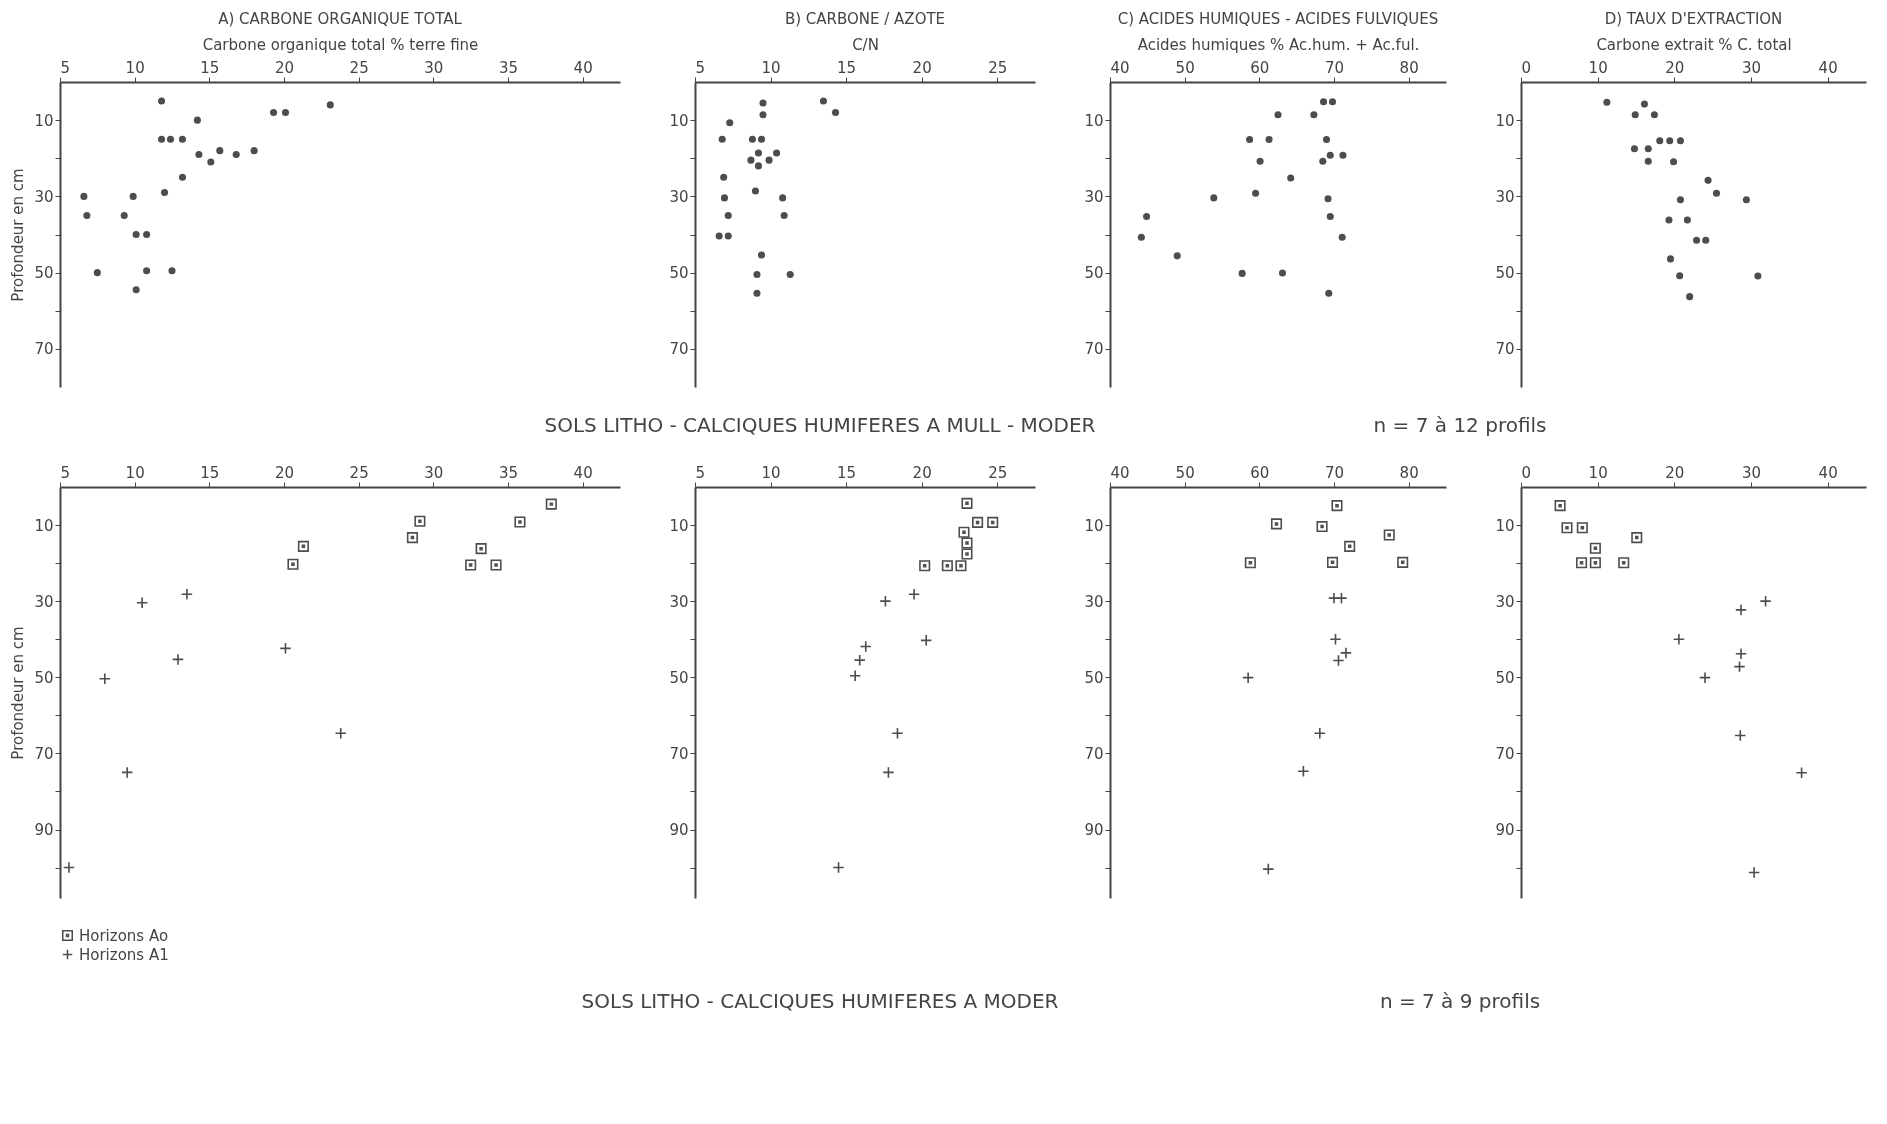  What do you see at coordinates (865, 19) in the screenshot?
I see `chart-title: B) CARBONE / AZOTE` at bounding box center [865, 19].